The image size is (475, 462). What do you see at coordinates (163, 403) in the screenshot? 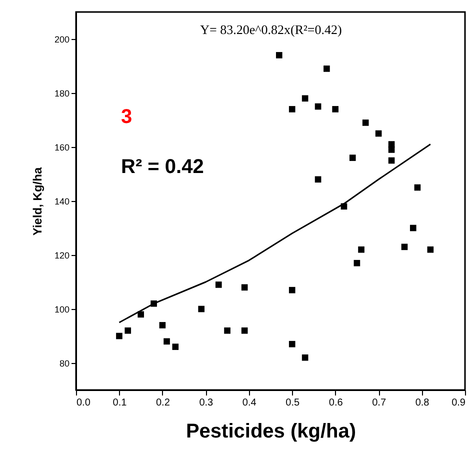
I see `x-tick-label: 0.2` at bounding box center [163, 403].